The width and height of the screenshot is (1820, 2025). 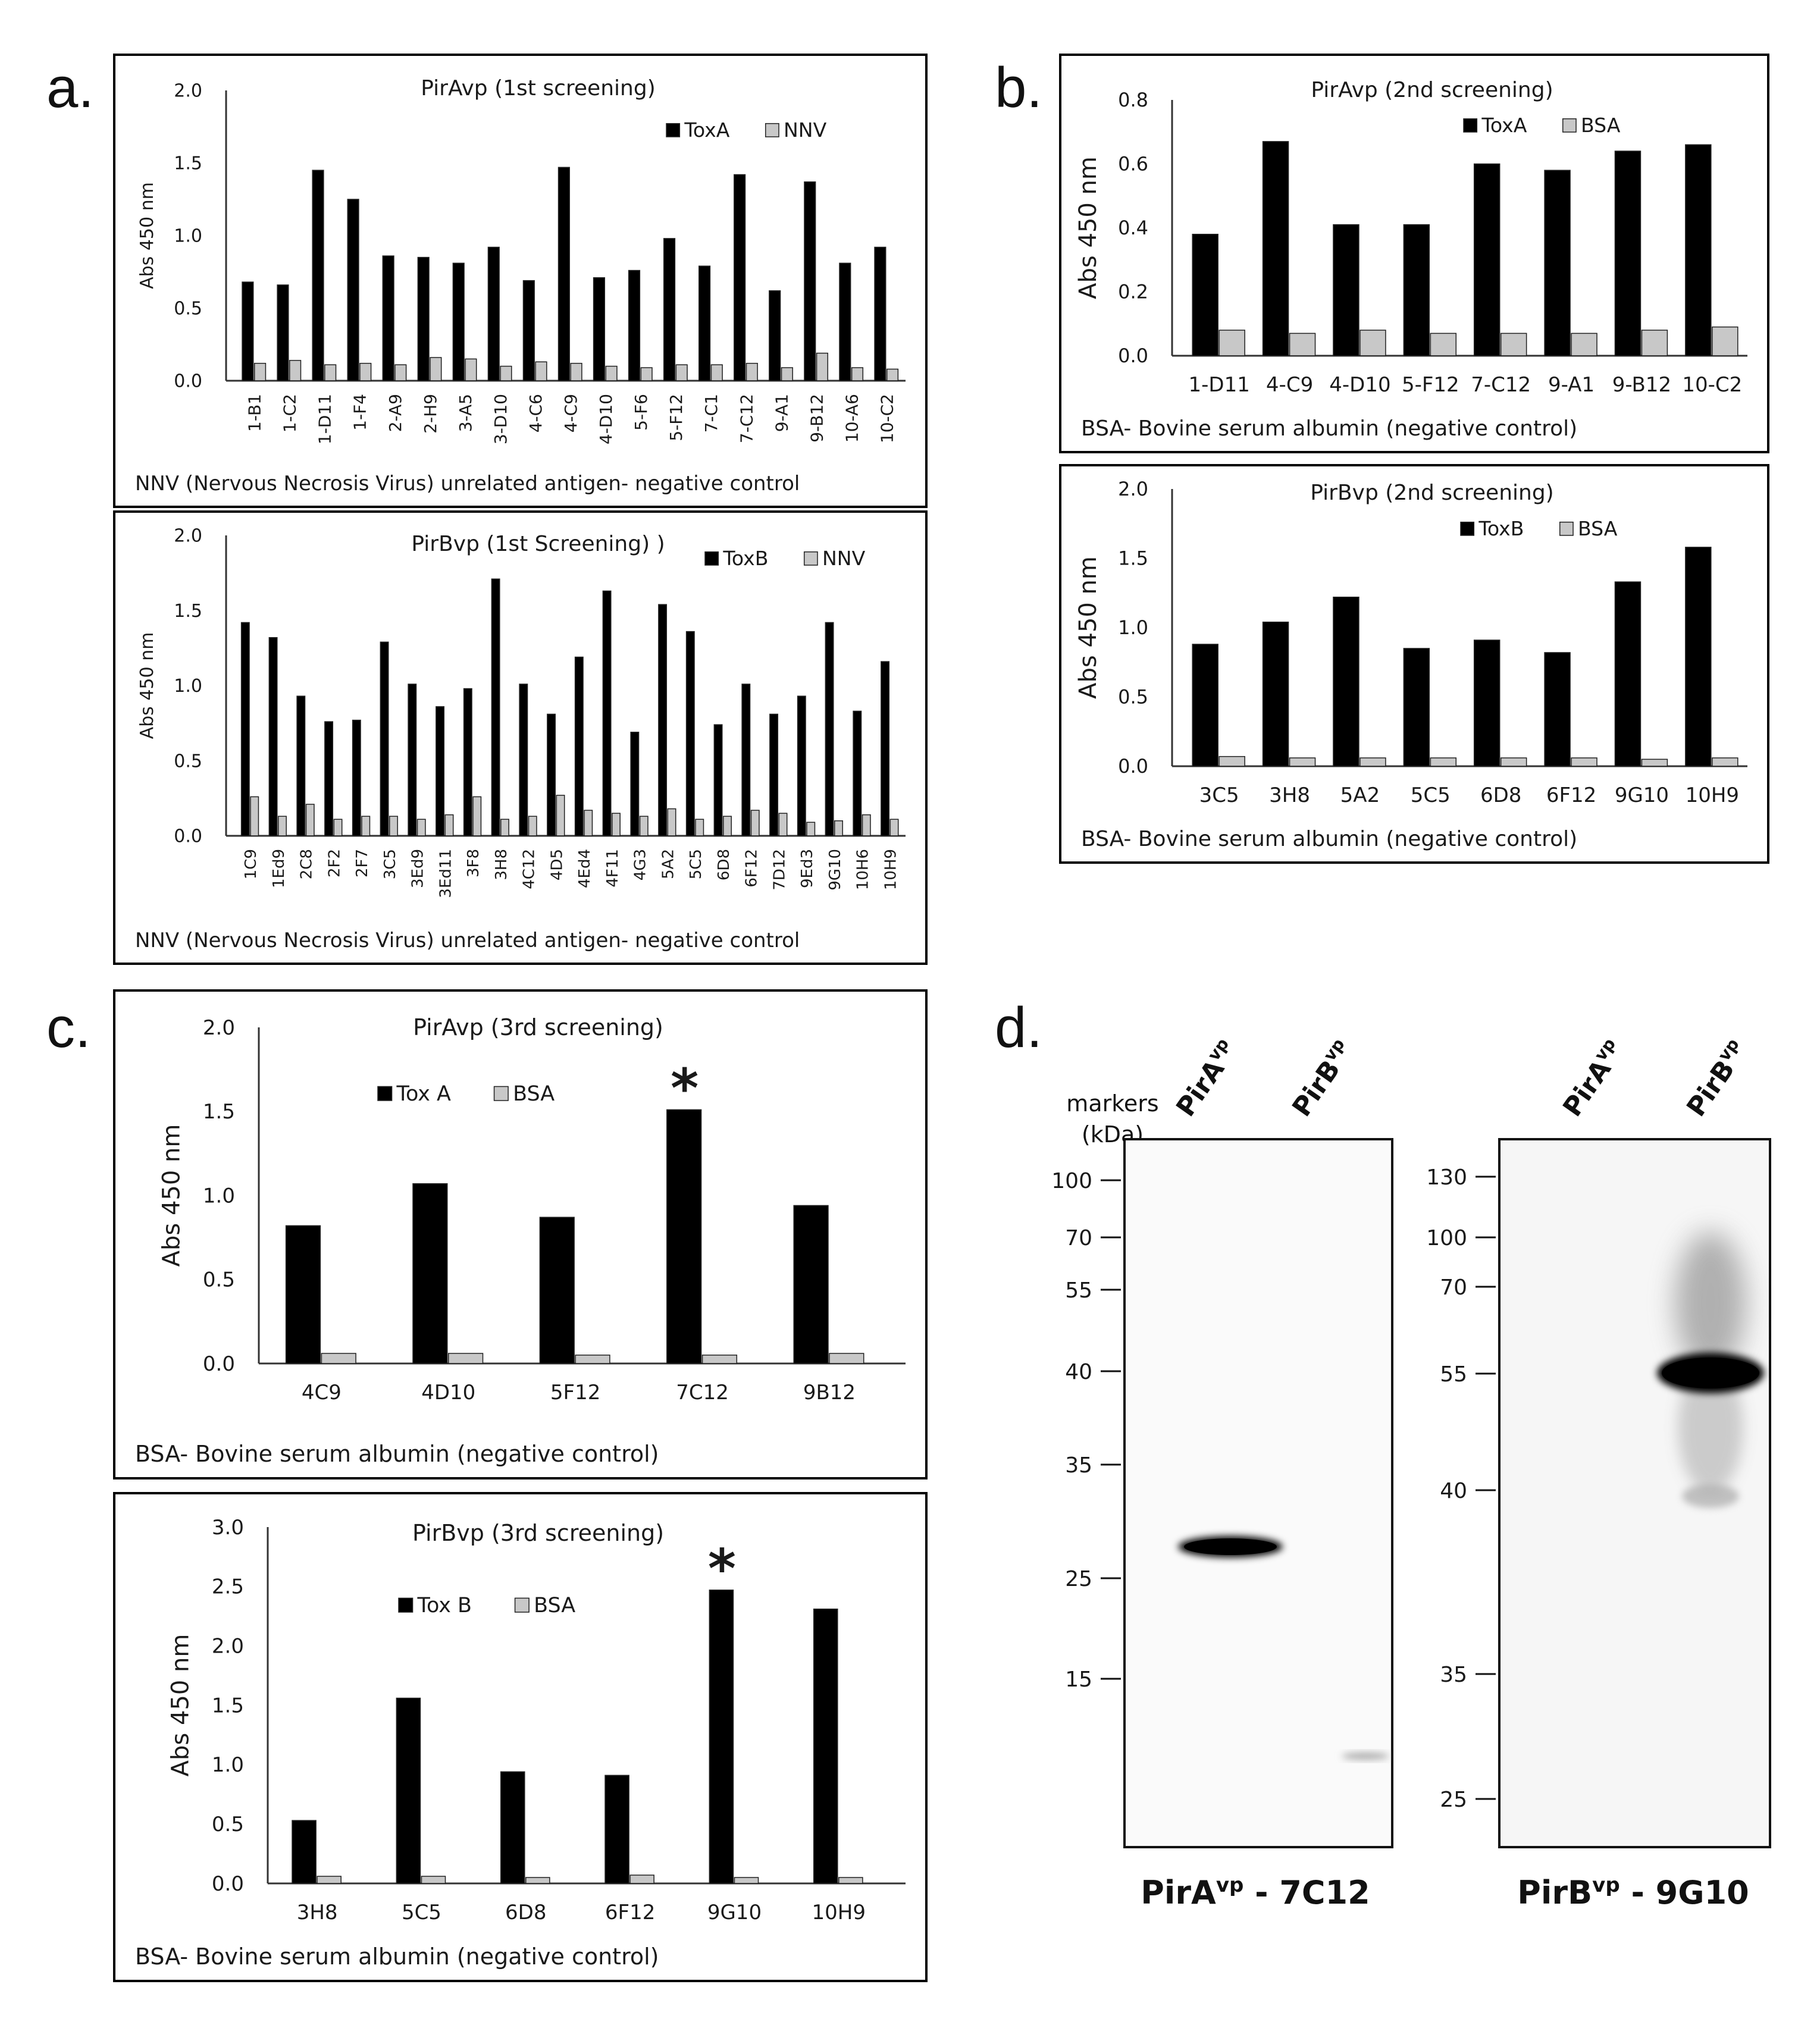 What do you see at coordinates (471, 370) in the screenshot?
I see `a1-bar-nnv-3-A5` at bounding box center [471, 370].